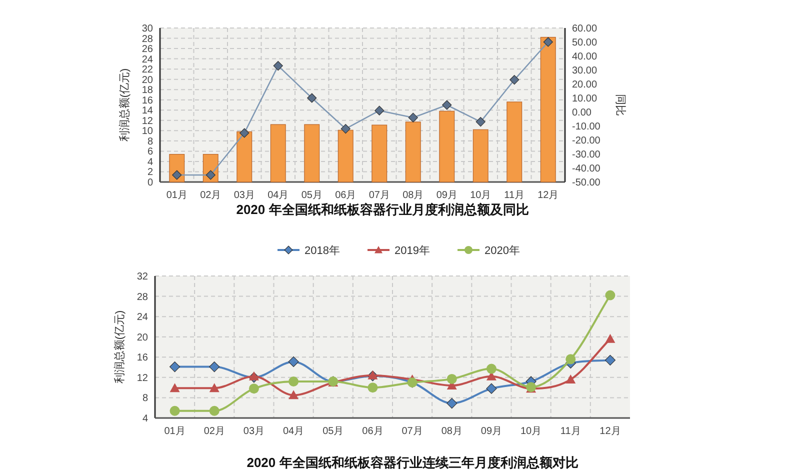 The image size is (800, 476). Describe the element at coordinates (585, 57) in the screenshot. I see `y2-tick-label: 40.00` at that location.